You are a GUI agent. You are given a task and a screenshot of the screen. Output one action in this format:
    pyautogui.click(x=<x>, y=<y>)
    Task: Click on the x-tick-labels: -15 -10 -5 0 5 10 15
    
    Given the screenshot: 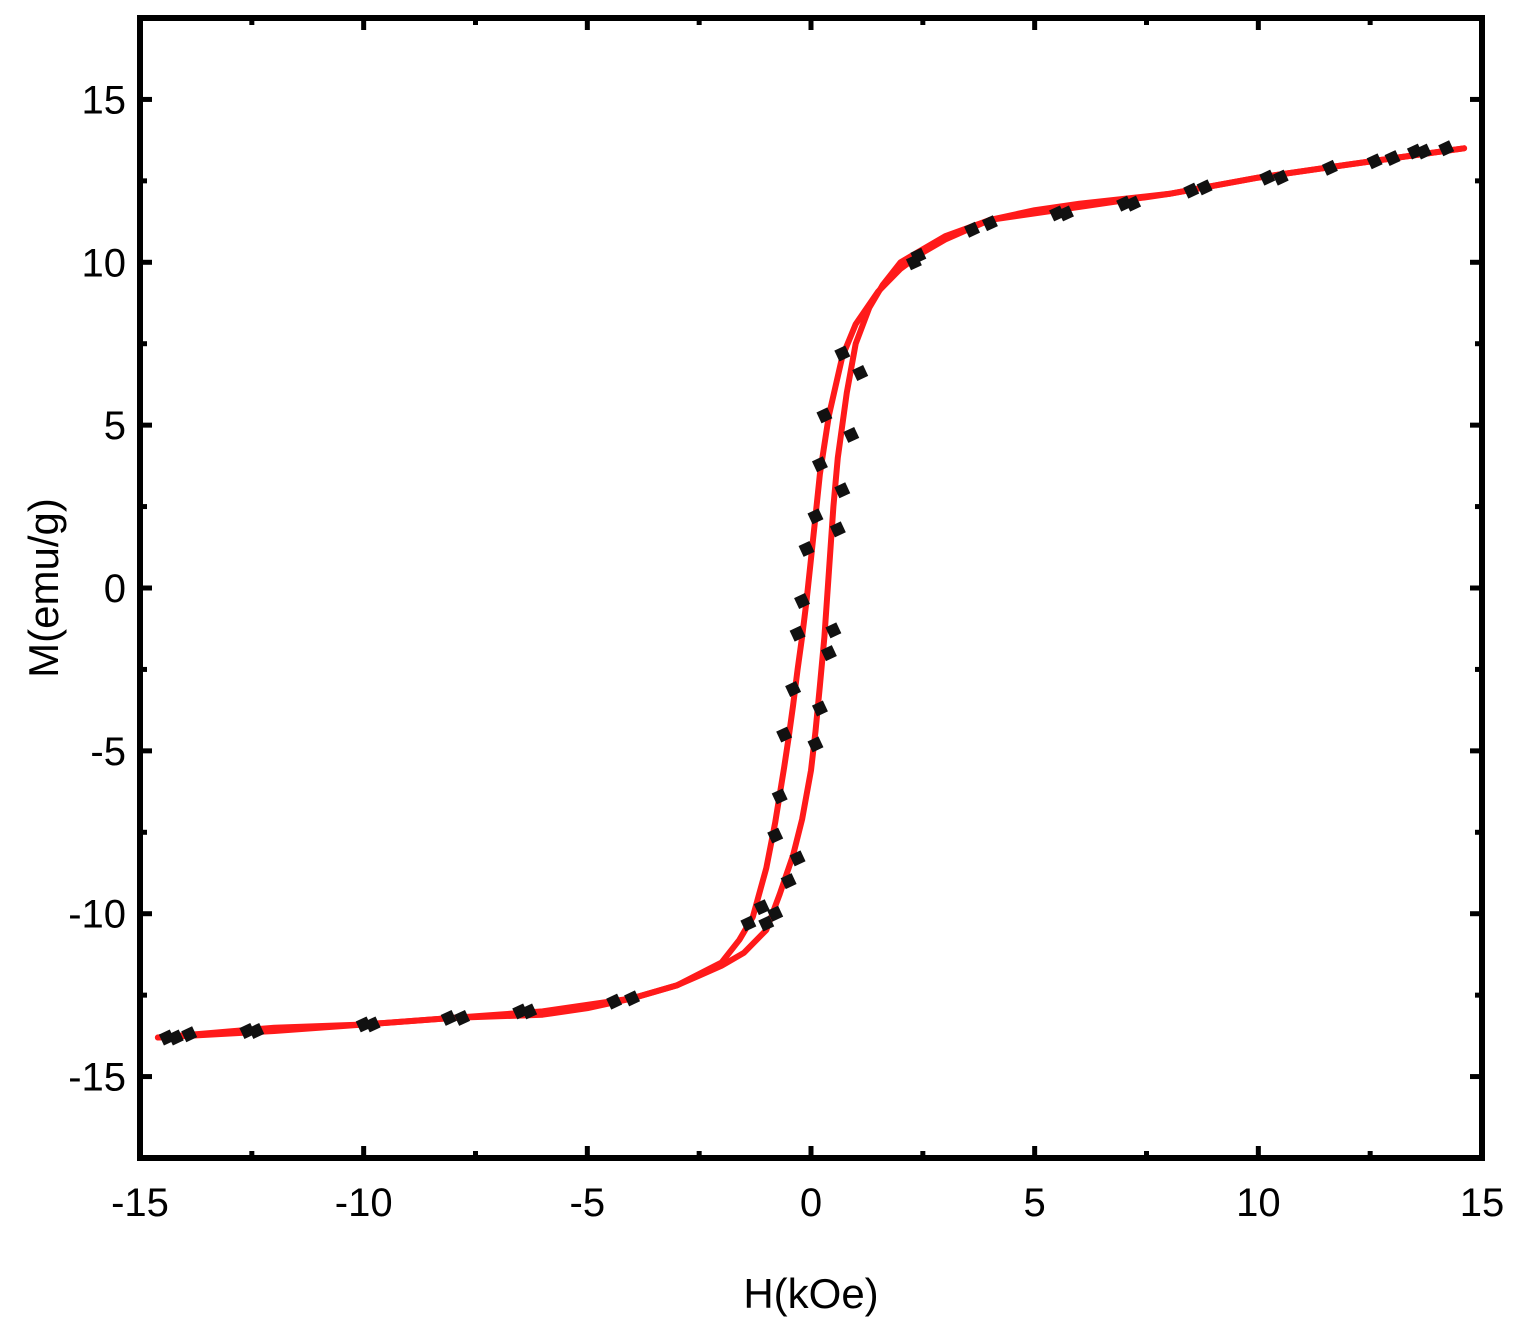 What is the action you would take?
    pyautogui.click(x=807, y=1203)
    